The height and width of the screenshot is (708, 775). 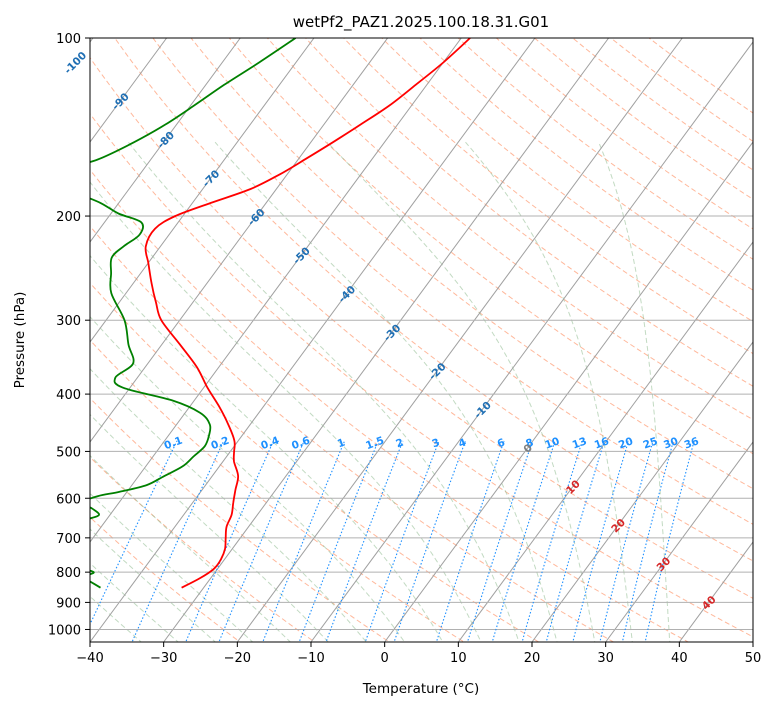 I want to click on mixing-ratio-label: 0.4, so click(x=270, y=444).